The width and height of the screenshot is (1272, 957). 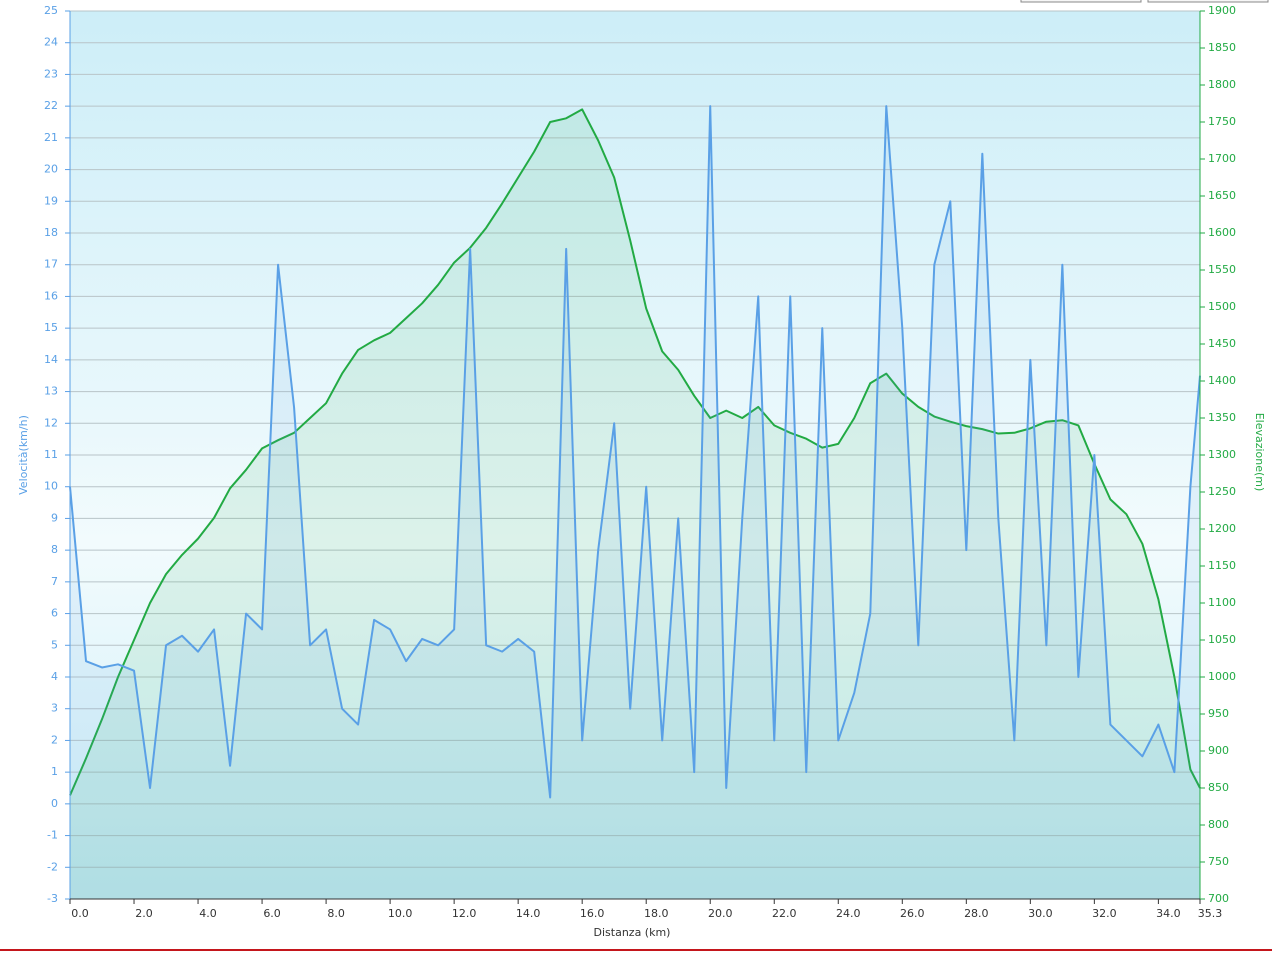 I want to click on y-tick-label: 3, so click(x=54, y=708).